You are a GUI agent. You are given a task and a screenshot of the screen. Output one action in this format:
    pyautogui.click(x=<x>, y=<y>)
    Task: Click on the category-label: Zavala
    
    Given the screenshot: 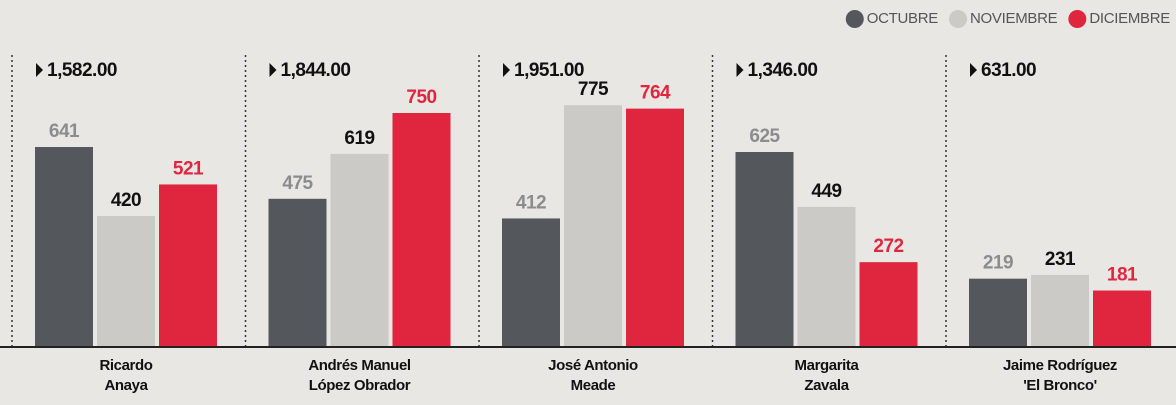 What is the action you would take?
    pyautogui.click(x=826, y=385)
    